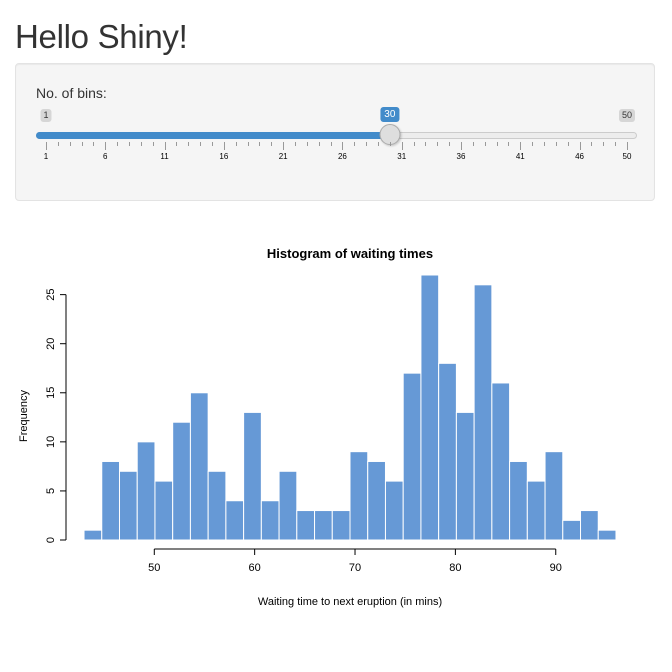 This screenshot has height=672, width=672. What do you see at coordinates (342, 156) in the screenshot?
I see `slider-grid-label: 26` at bounding box center [342, 156].